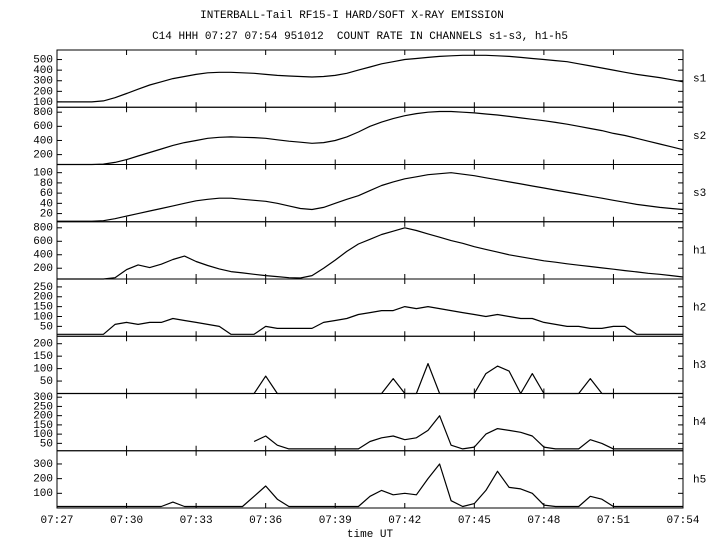  Describe the element at coordinates (699, 480) in the screenshot. I see `channel-label: h5` at that location.